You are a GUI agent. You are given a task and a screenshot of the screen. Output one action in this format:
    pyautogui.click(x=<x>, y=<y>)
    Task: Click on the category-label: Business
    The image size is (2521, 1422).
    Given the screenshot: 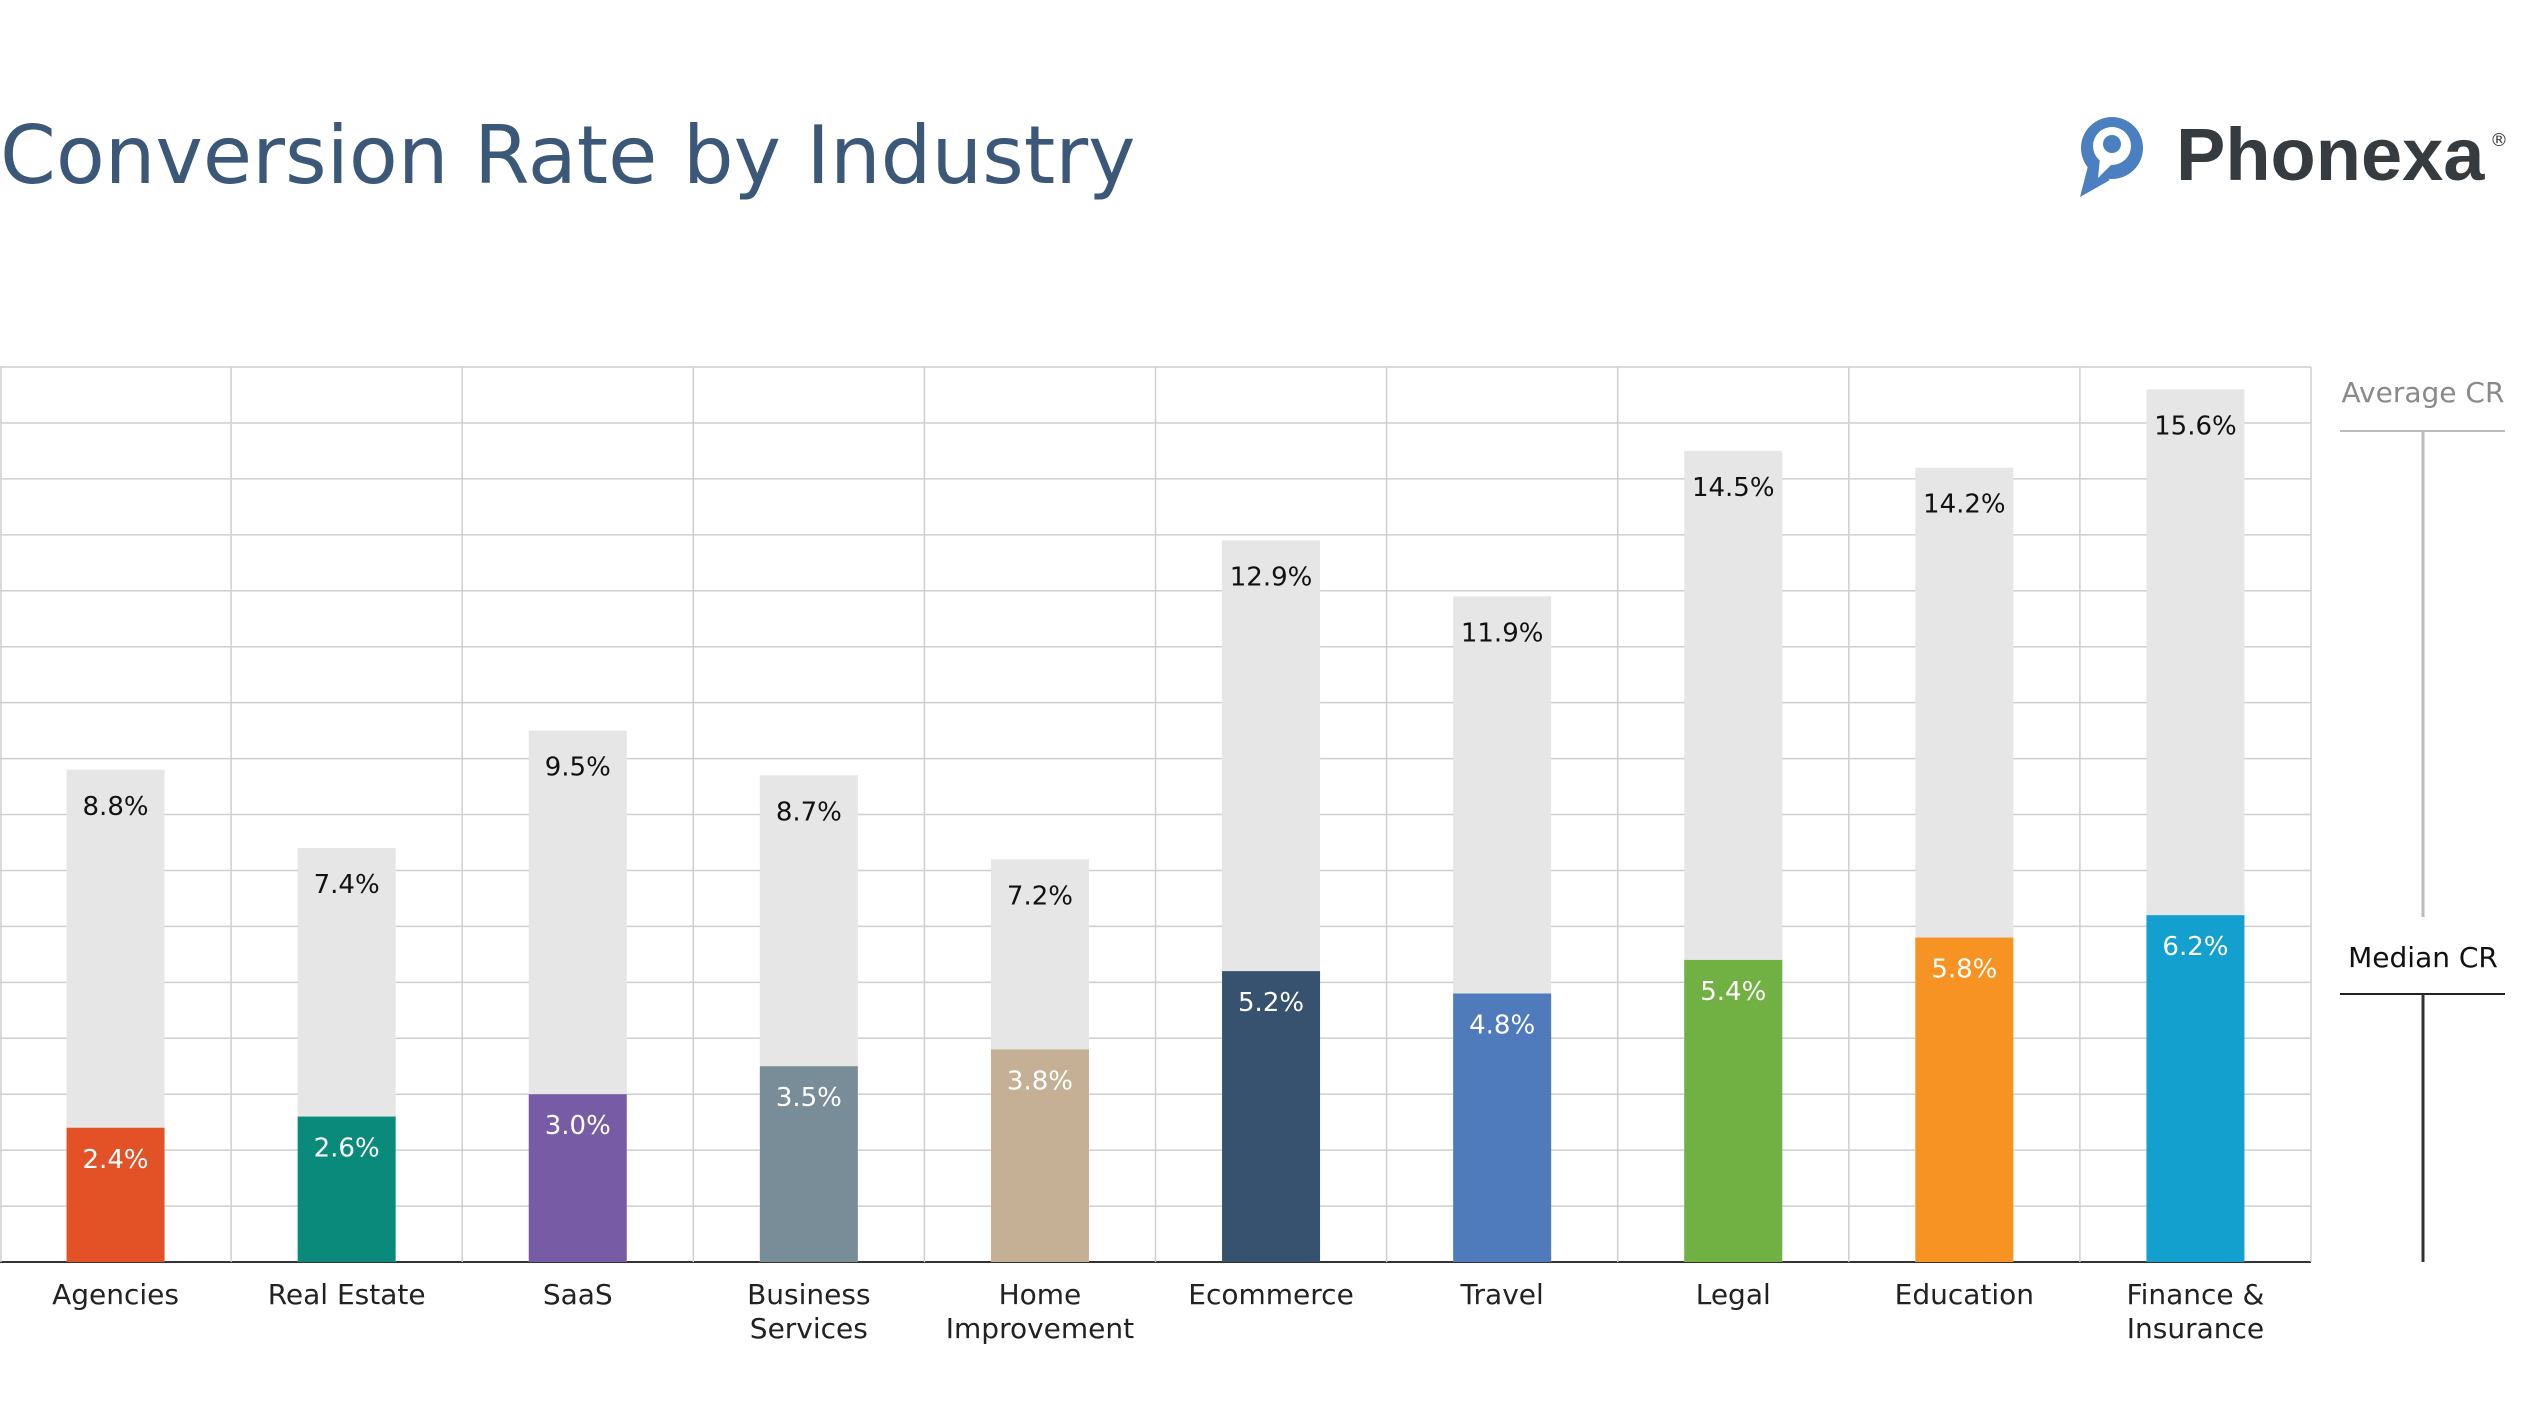 What is the action you would take?
    pyautogui.click(x=808, y=1294)
    